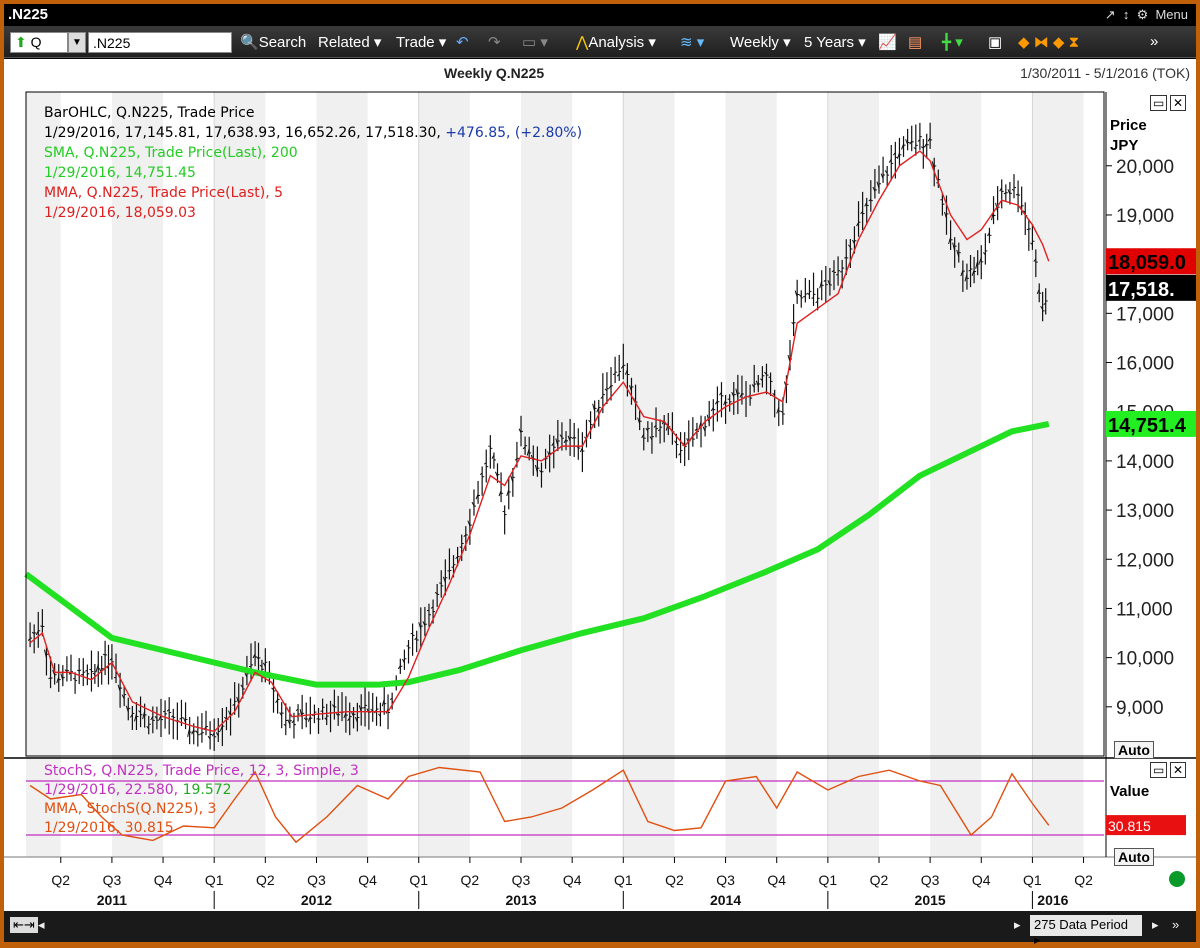 Image resolution: width=1200 pixels, height=948 pixels. I want to click on y-tick-label: 11,000, so click(1144, 609).